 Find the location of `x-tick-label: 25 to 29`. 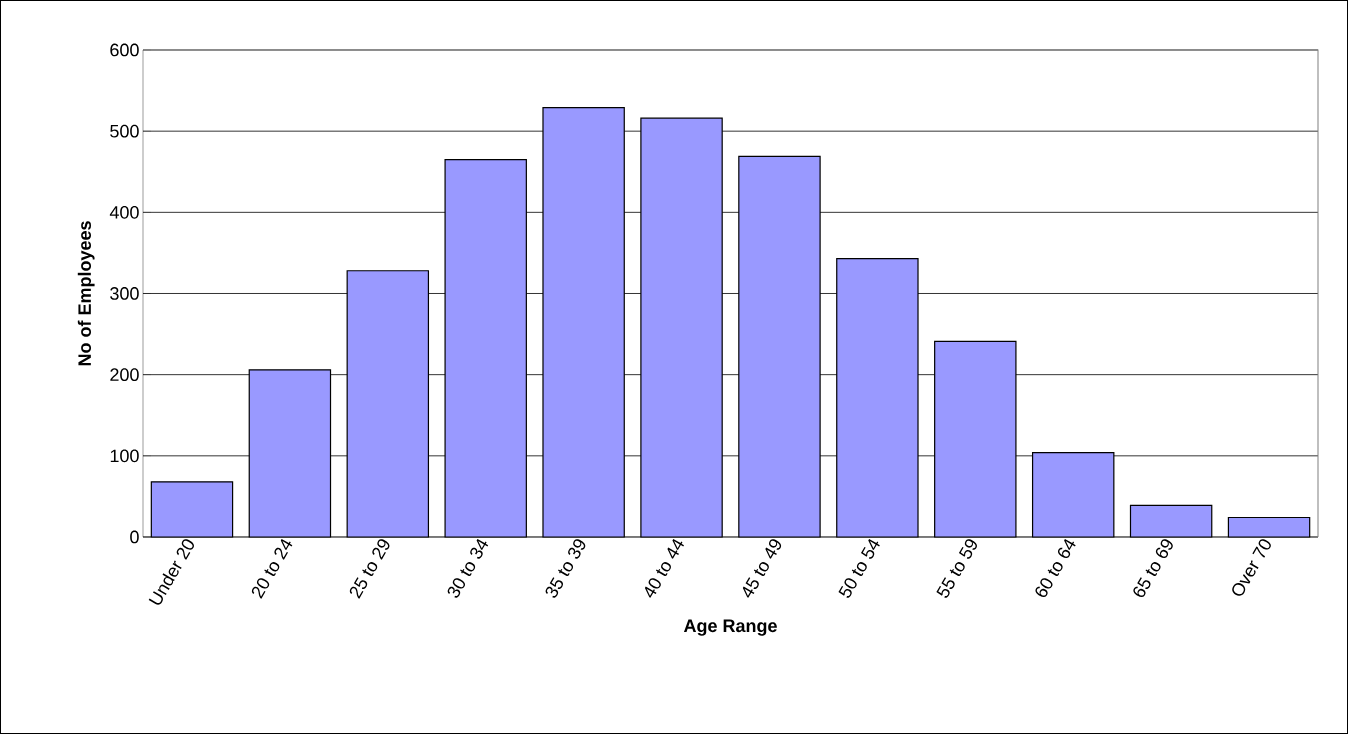

x-tick-label: 25 to 29 is located at coordinates (369, 569).